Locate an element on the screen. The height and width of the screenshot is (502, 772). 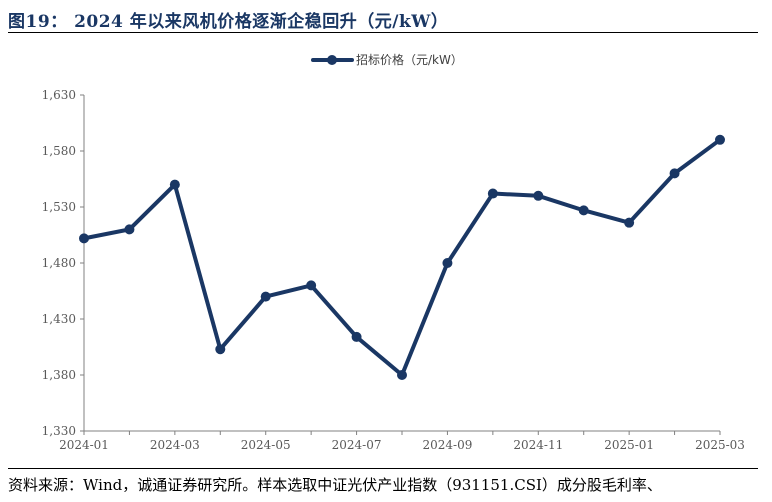
y-tick-label: 1,580 is located at coordinates (59, 151).